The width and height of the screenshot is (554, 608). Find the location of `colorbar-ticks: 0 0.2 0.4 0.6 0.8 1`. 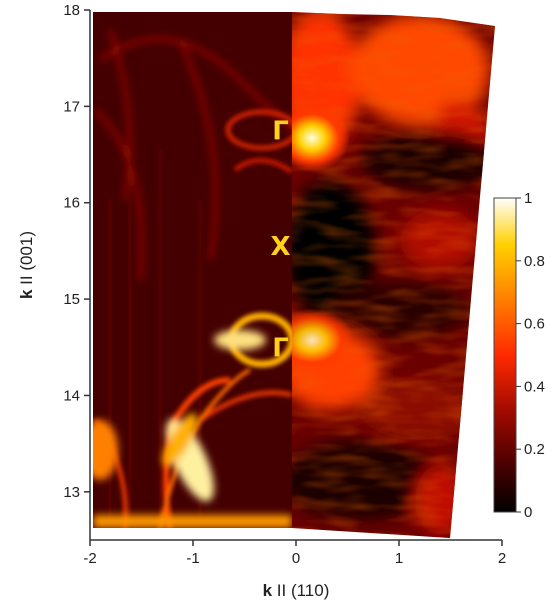

colorbar-ticks: 0 0.2 0.4 0.6 0.8 1 is located at coordinates (530, 355).